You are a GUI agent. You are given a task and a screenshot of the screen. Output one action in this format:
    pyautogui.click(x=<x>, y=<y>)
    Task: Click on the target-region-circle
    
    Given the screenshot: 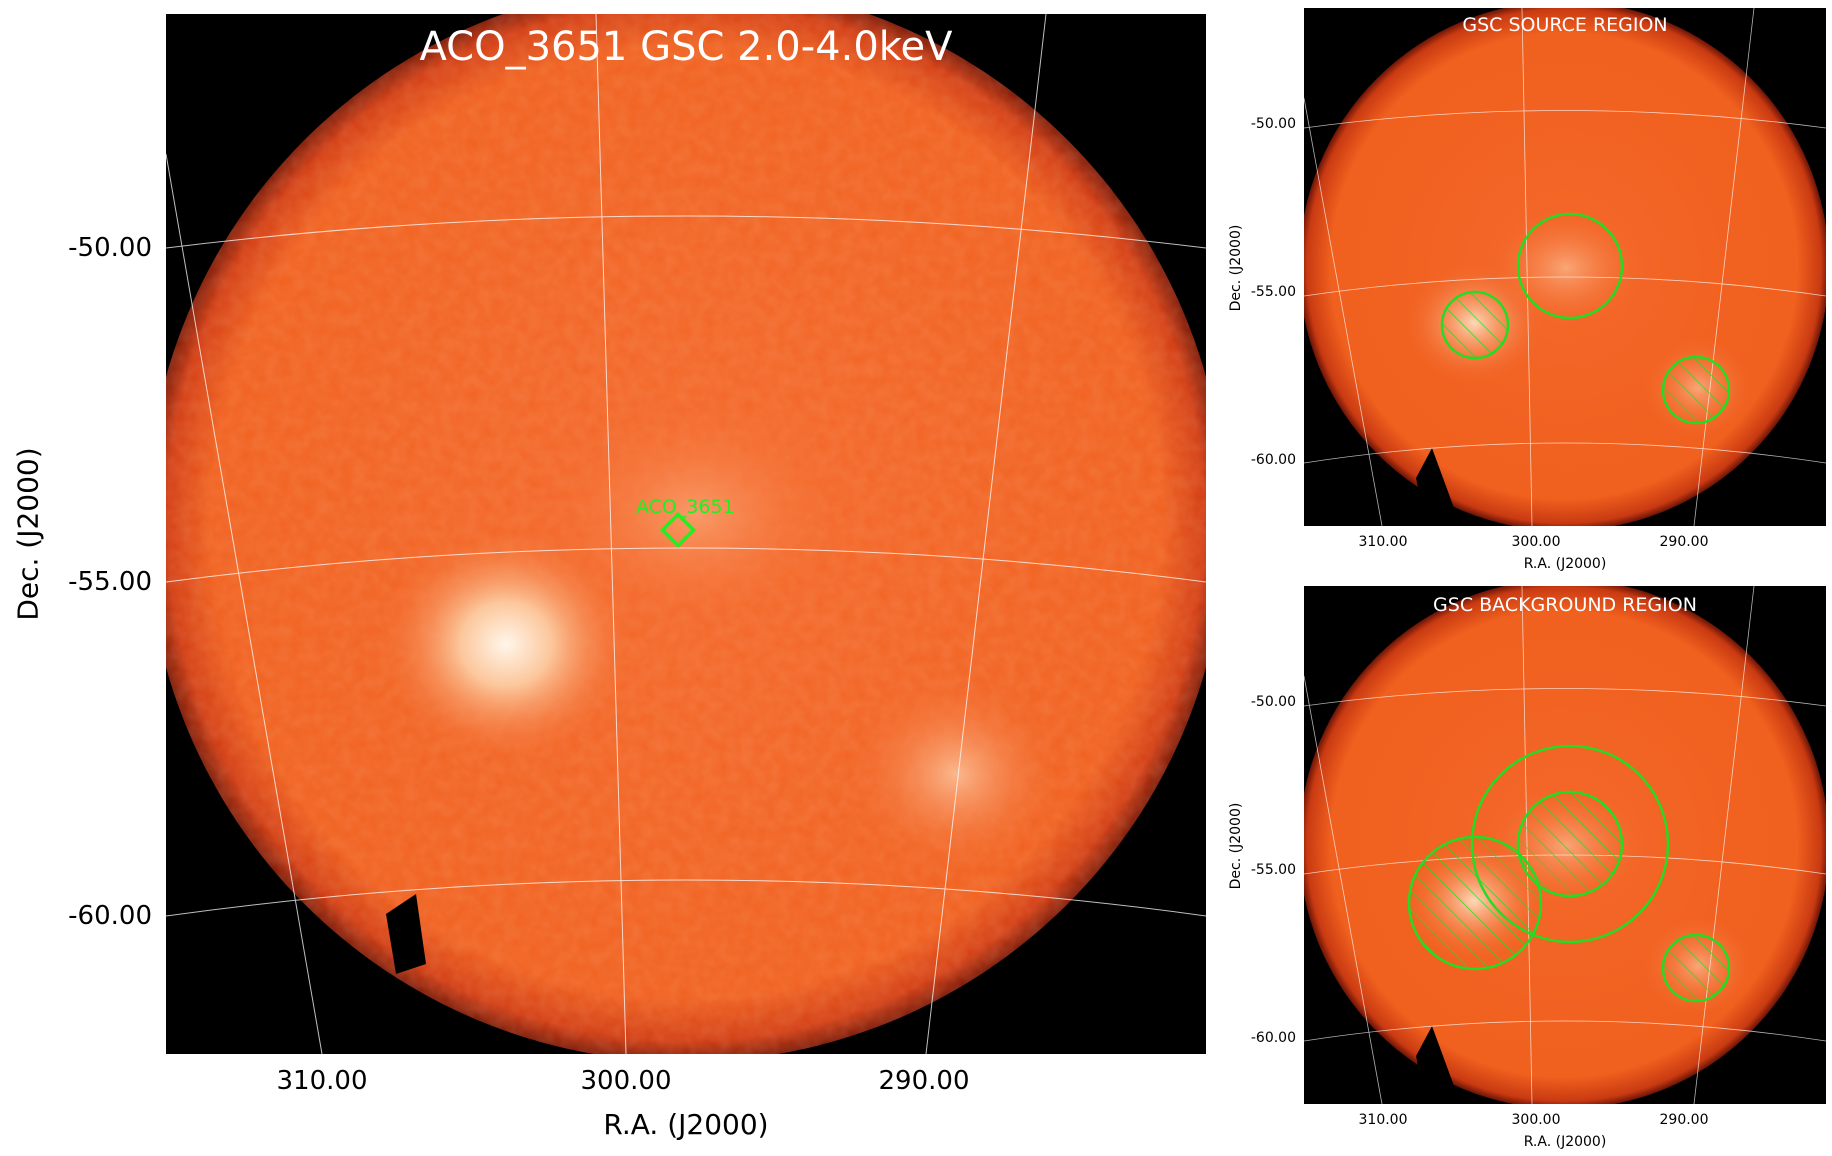 What is the action you would take?
    pyautogui.click(x=1570, y=266)
    